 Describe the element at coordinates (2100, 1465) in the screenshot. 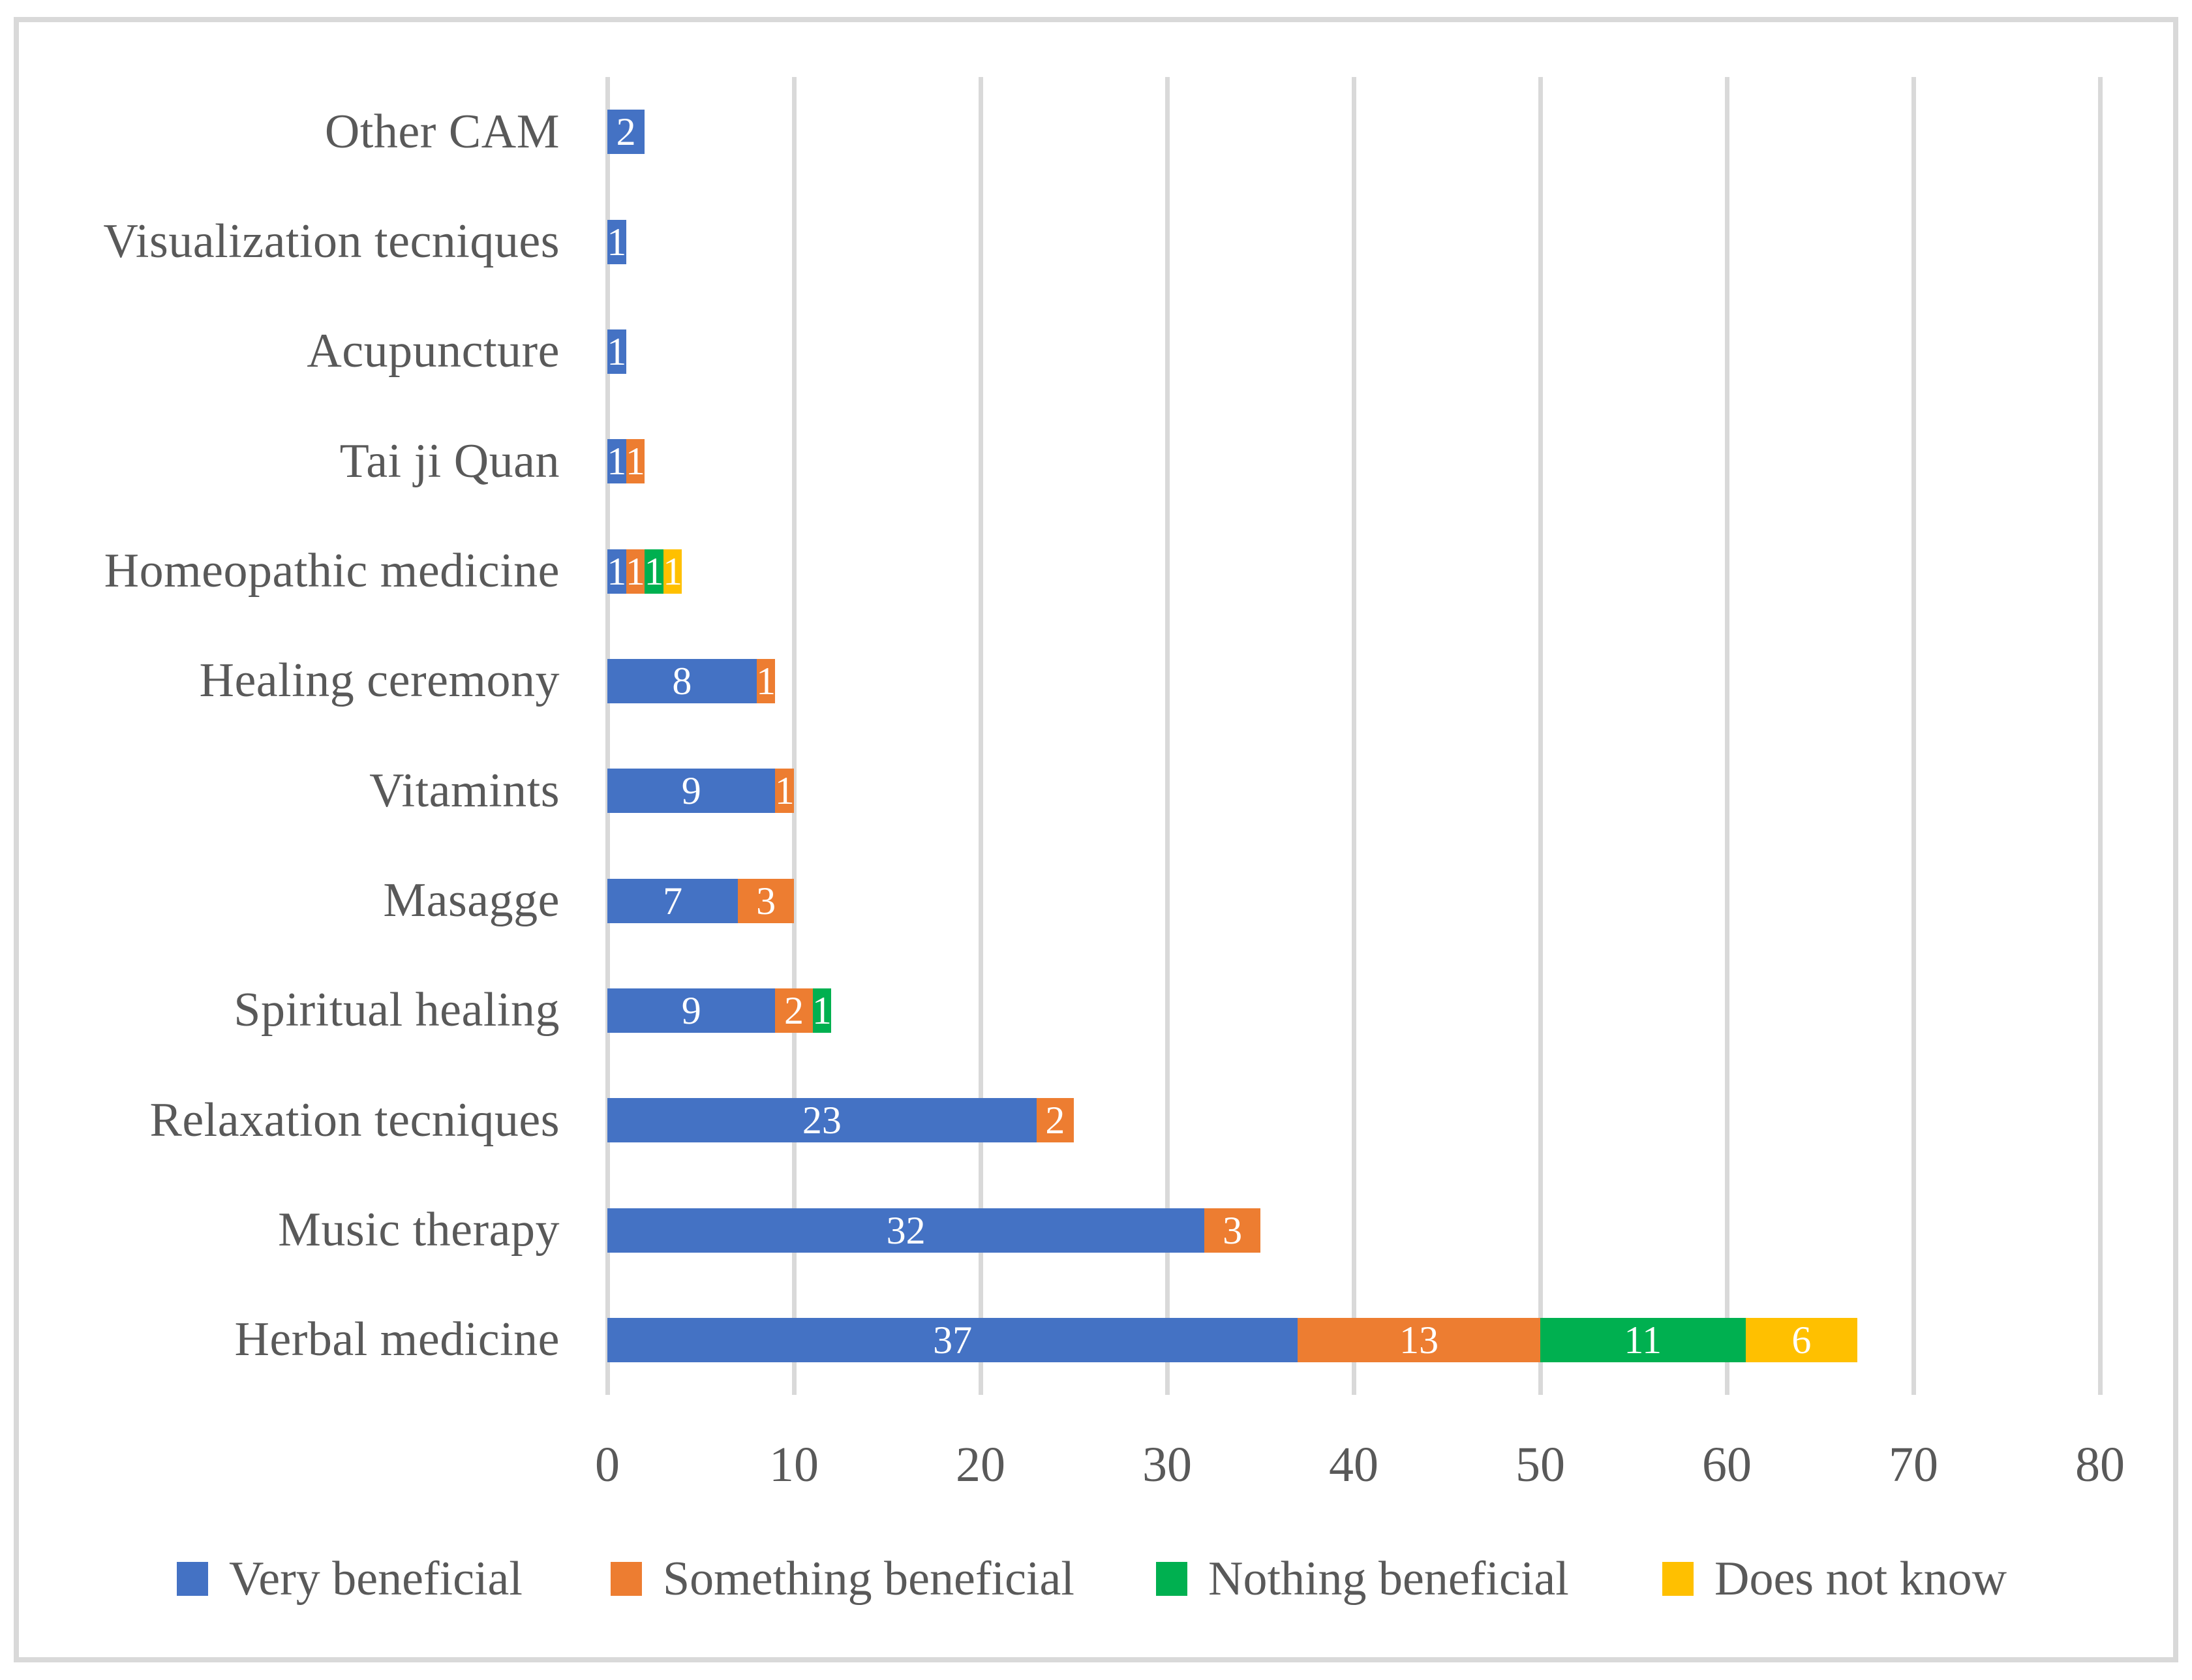

I see `x-axis-tick-label: 80` at that location.